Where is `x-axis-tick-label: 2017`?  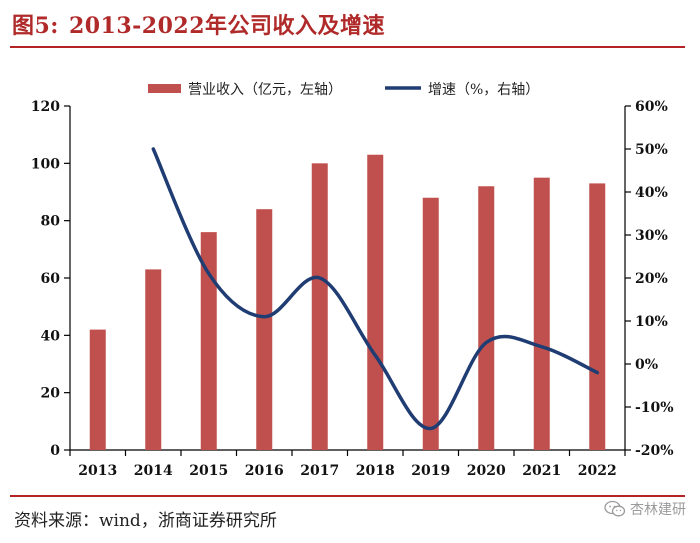 x-axis-tick-label: 2017 is located at coordinates (319, 471).